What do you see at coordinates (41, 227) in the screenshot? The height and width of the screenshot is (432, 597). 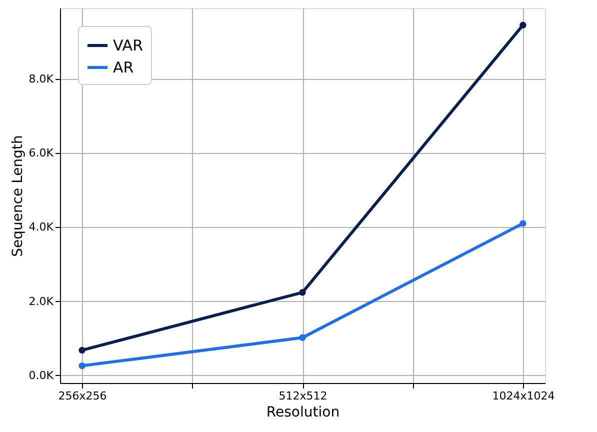 I see `y-tick-label: 4.0K` at bounding box center [41, 227].